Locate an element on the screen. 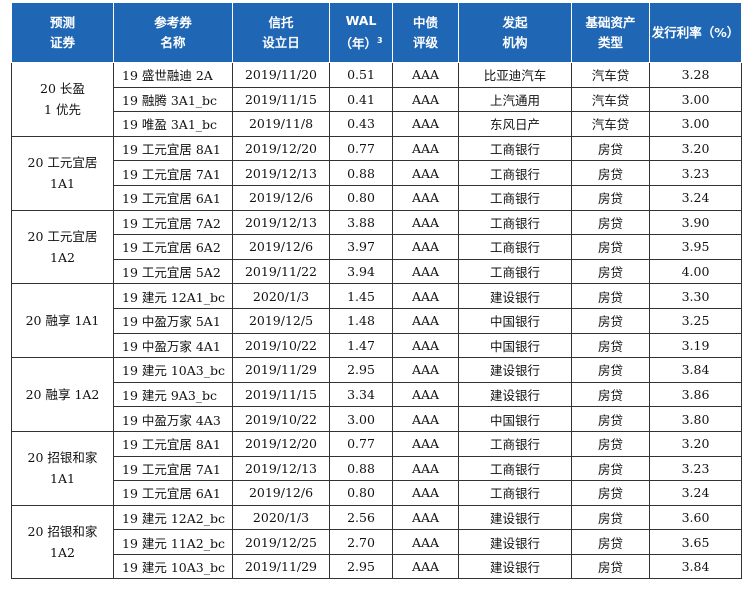 Image resolution: width=742 pixels, height=593 pixels. cell-rate: 3.65 is located at coordinates (695, 542).